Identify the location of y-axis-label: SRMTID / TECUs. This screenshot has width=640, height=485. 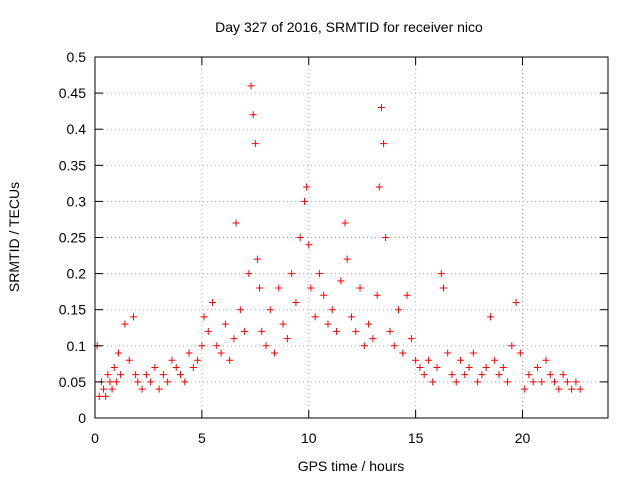
(14, 237).